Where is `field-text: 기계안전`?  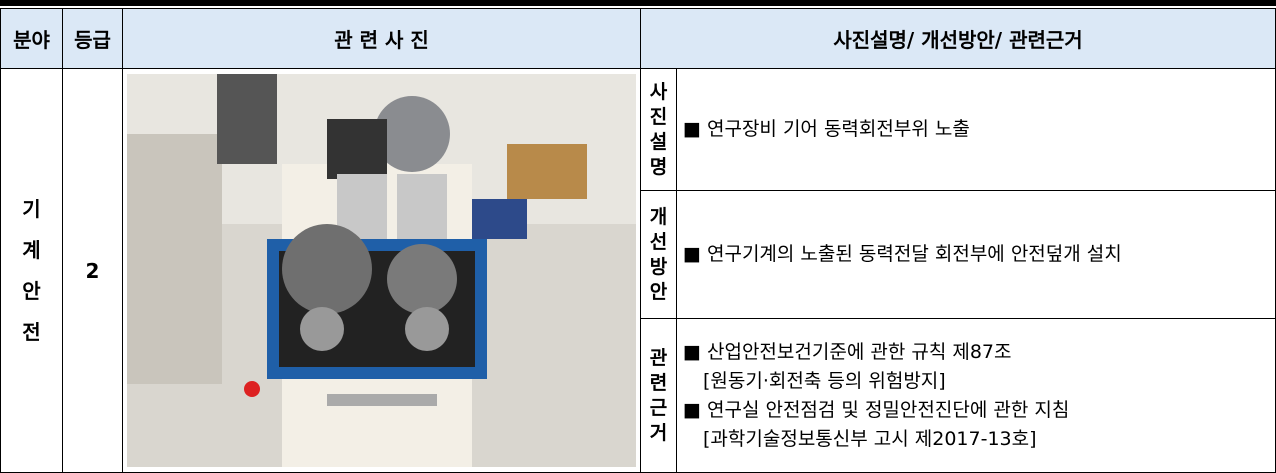 field-text: 기계안전 is located at coordinates (31, 270).